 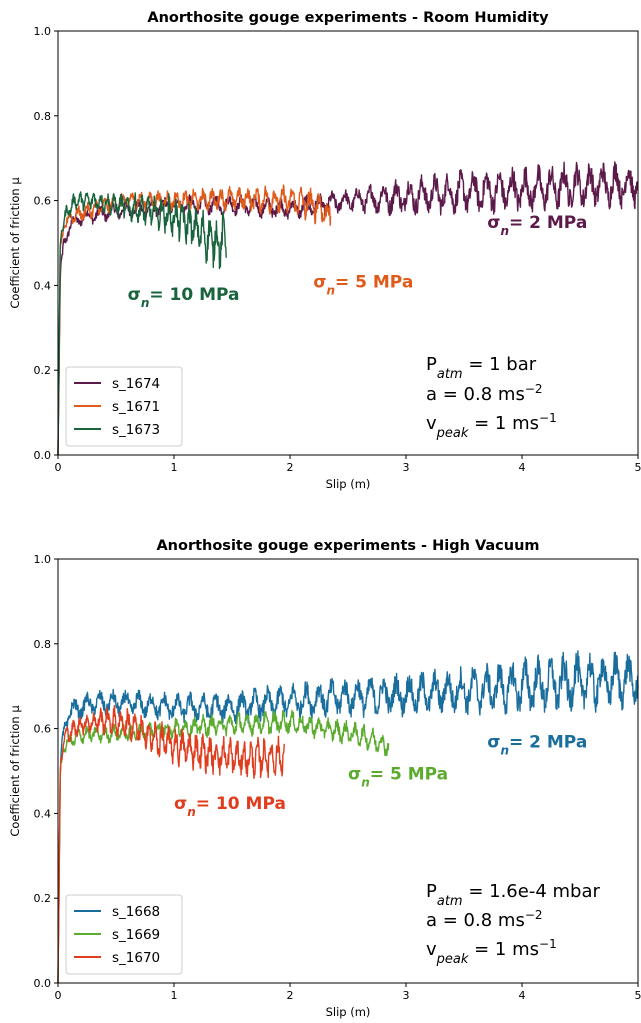 What do you see at coordinates (136, 430) in the screenshot?
I see `legend-label: s_1673` at bounding box center [136, 430].